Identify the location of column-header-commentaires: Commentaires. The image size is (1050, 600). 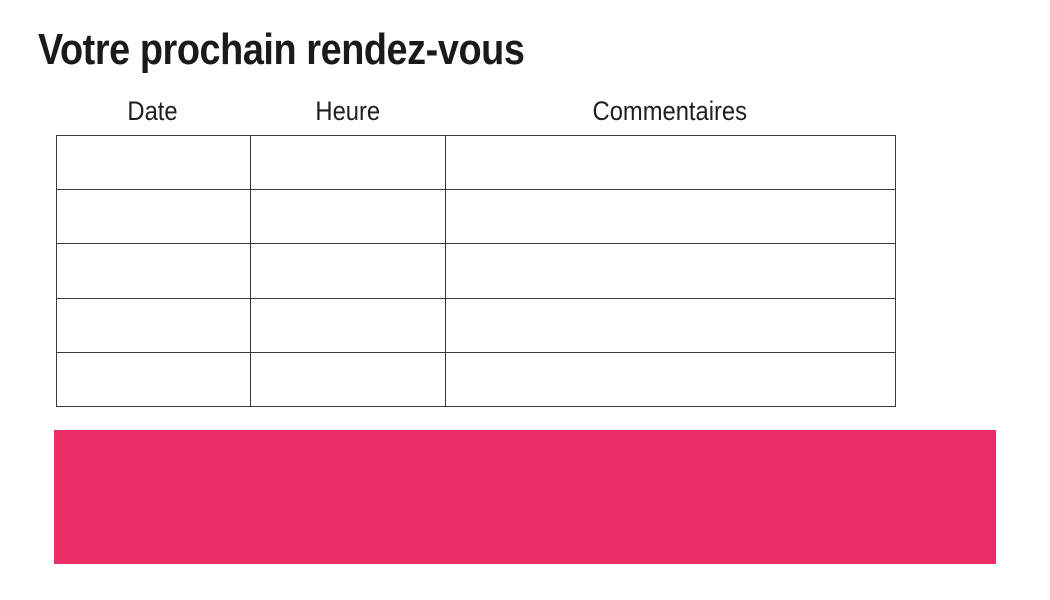
(670, 110).